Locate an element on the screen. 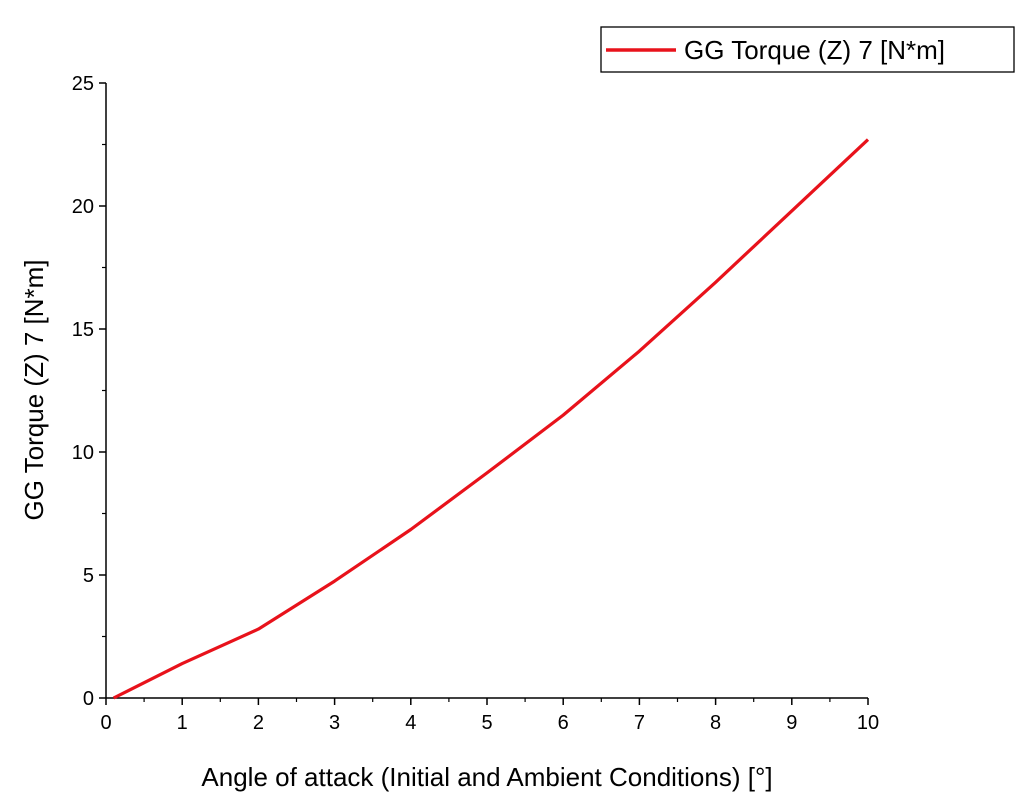 This screenshot has height=805, width=1023. y-tick-label: 10 is located at coordinates (83, 453).